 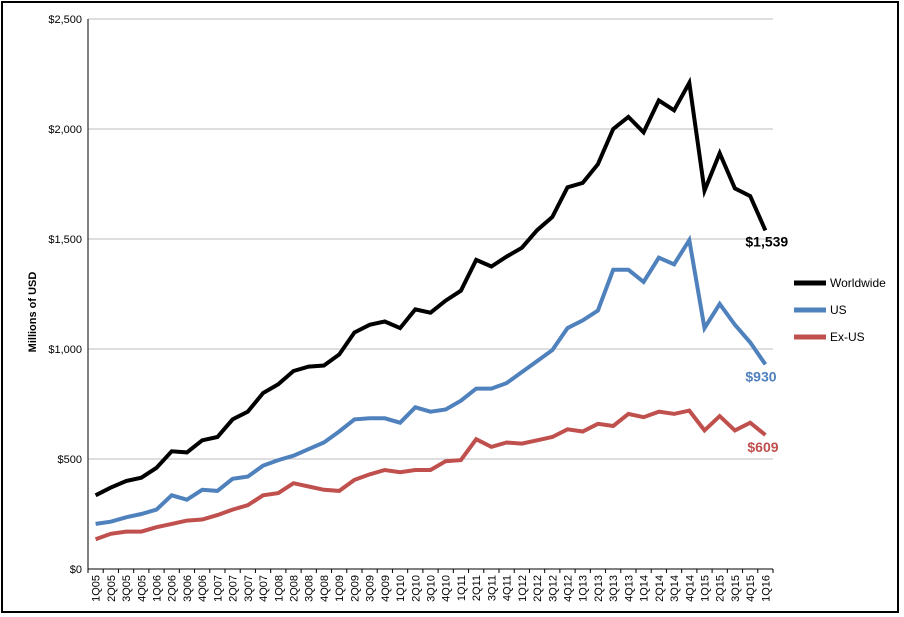 I want to click on end-value-label: $930, so click(x=760, y=376).